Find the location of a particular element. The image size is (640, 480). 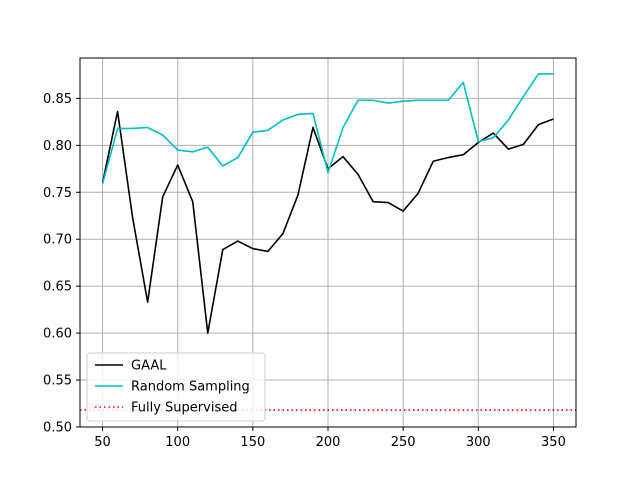

y-tick-label: 0.50 is located at coordinates (57, 428).